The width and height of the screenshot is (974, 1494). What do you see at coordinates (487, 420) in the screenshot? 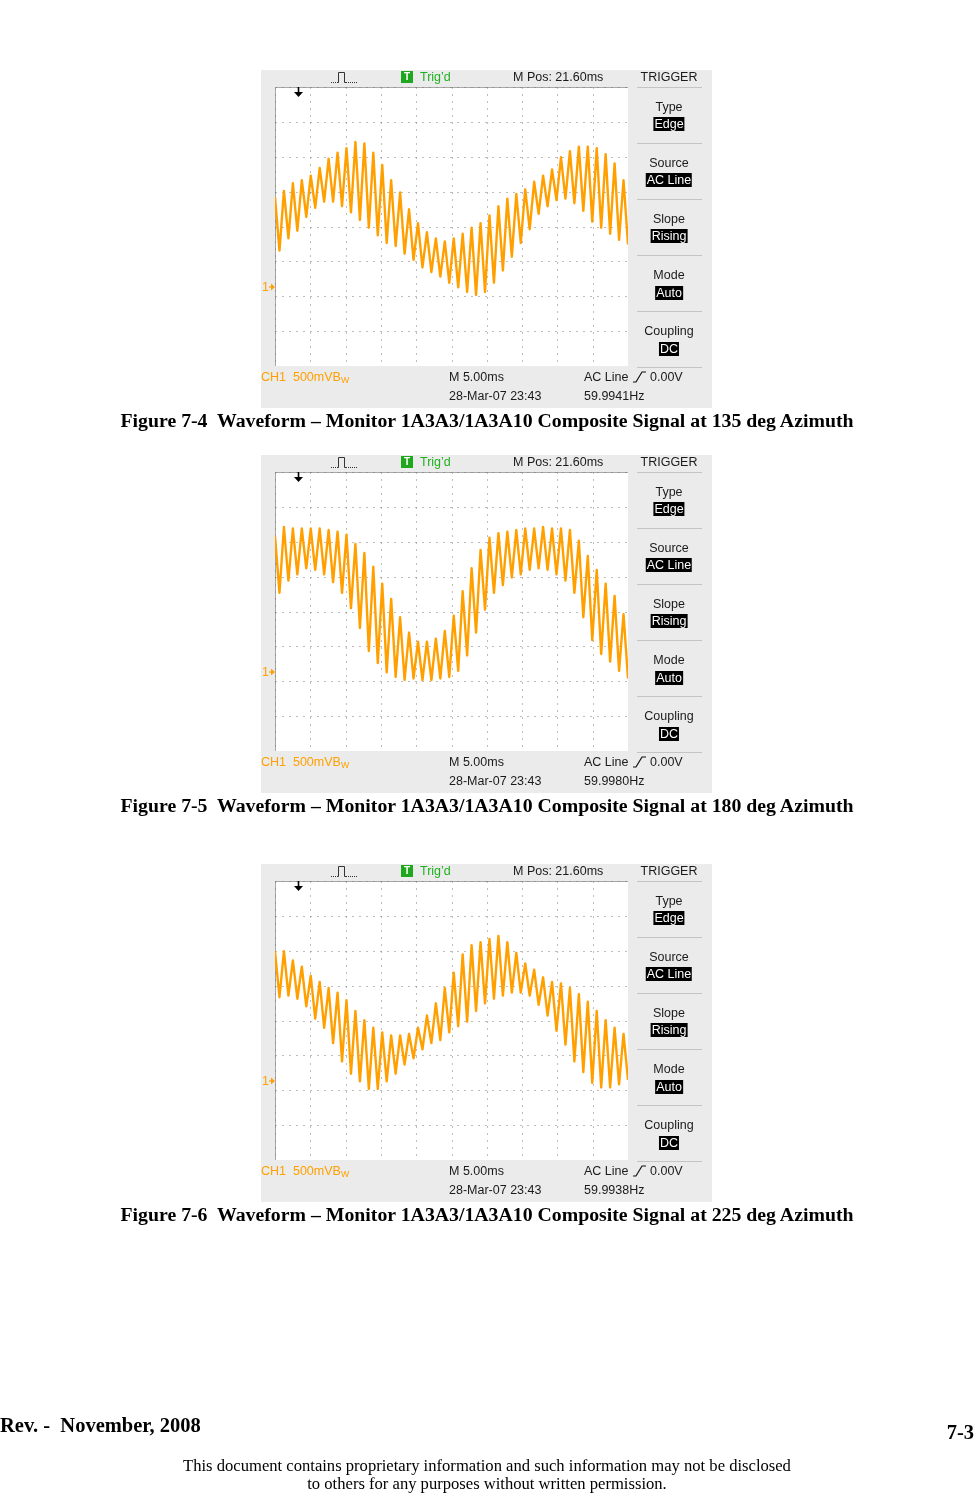
I see `text: Figure 7-4 Waveform – Monitor 1A3A3/1A3A10 Composite Signal at 135 deg Azimuth` at bounding box center [487, 420].